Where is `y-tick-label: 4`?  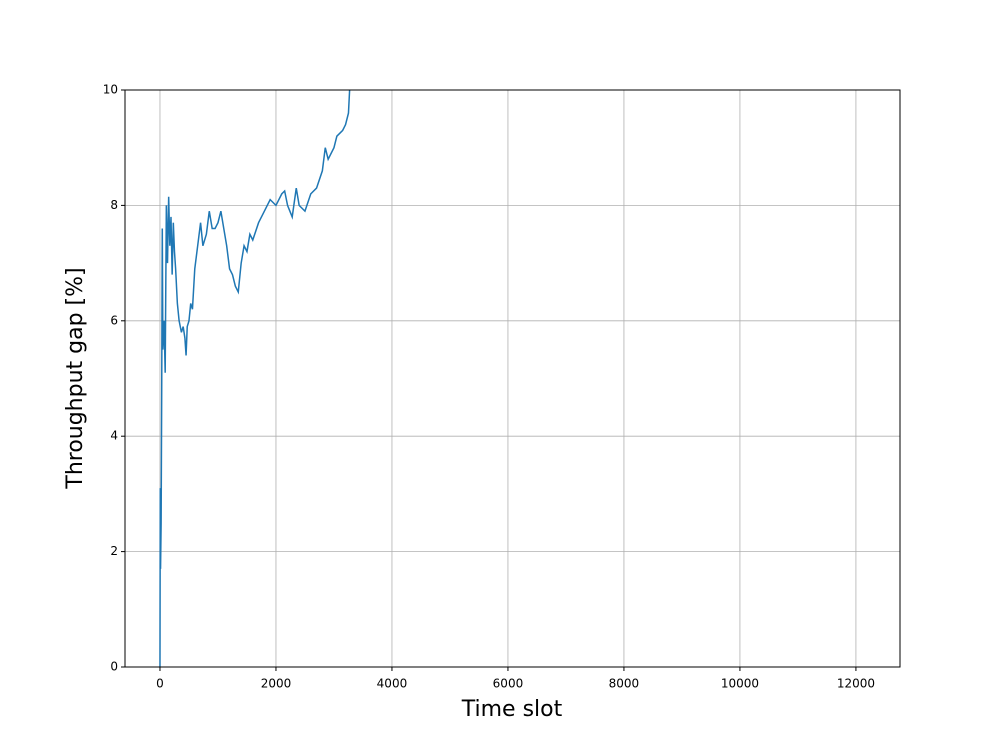 y-tick-label: 4 is located at coordinates (114, 436).